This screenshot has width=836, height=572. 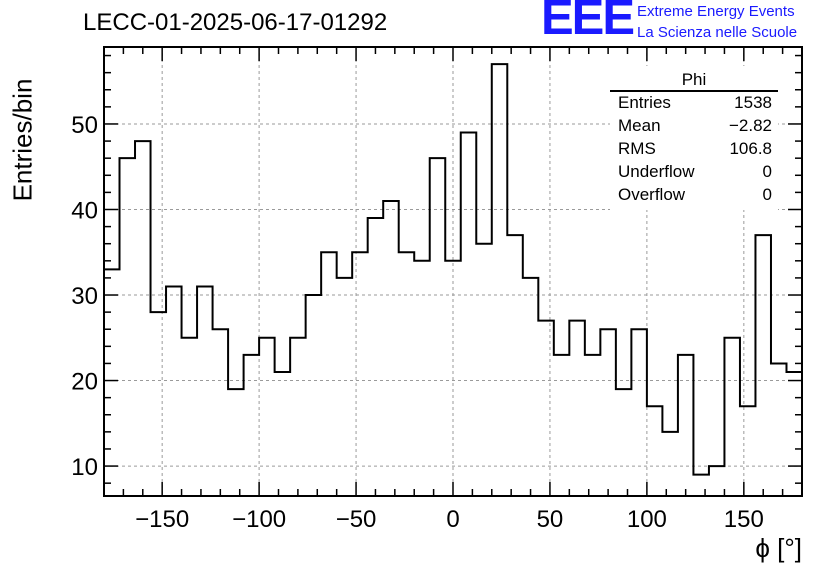 What do you see at coordinates (652, 194) in the screenshot?
I see `stats-label: Overflow` at bounding box center [652, 194].